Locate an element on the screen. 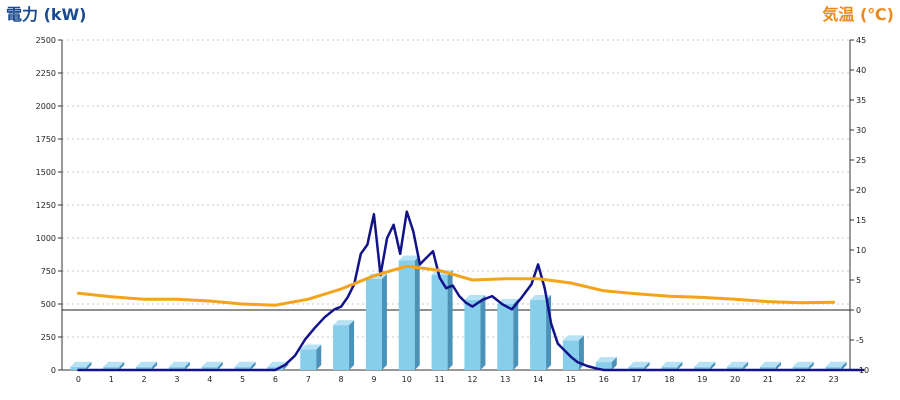 Image resolution: width=900 pixels, height=400 pixels. x-axis-tick-label: 20 is located at coordinates (735, 379).